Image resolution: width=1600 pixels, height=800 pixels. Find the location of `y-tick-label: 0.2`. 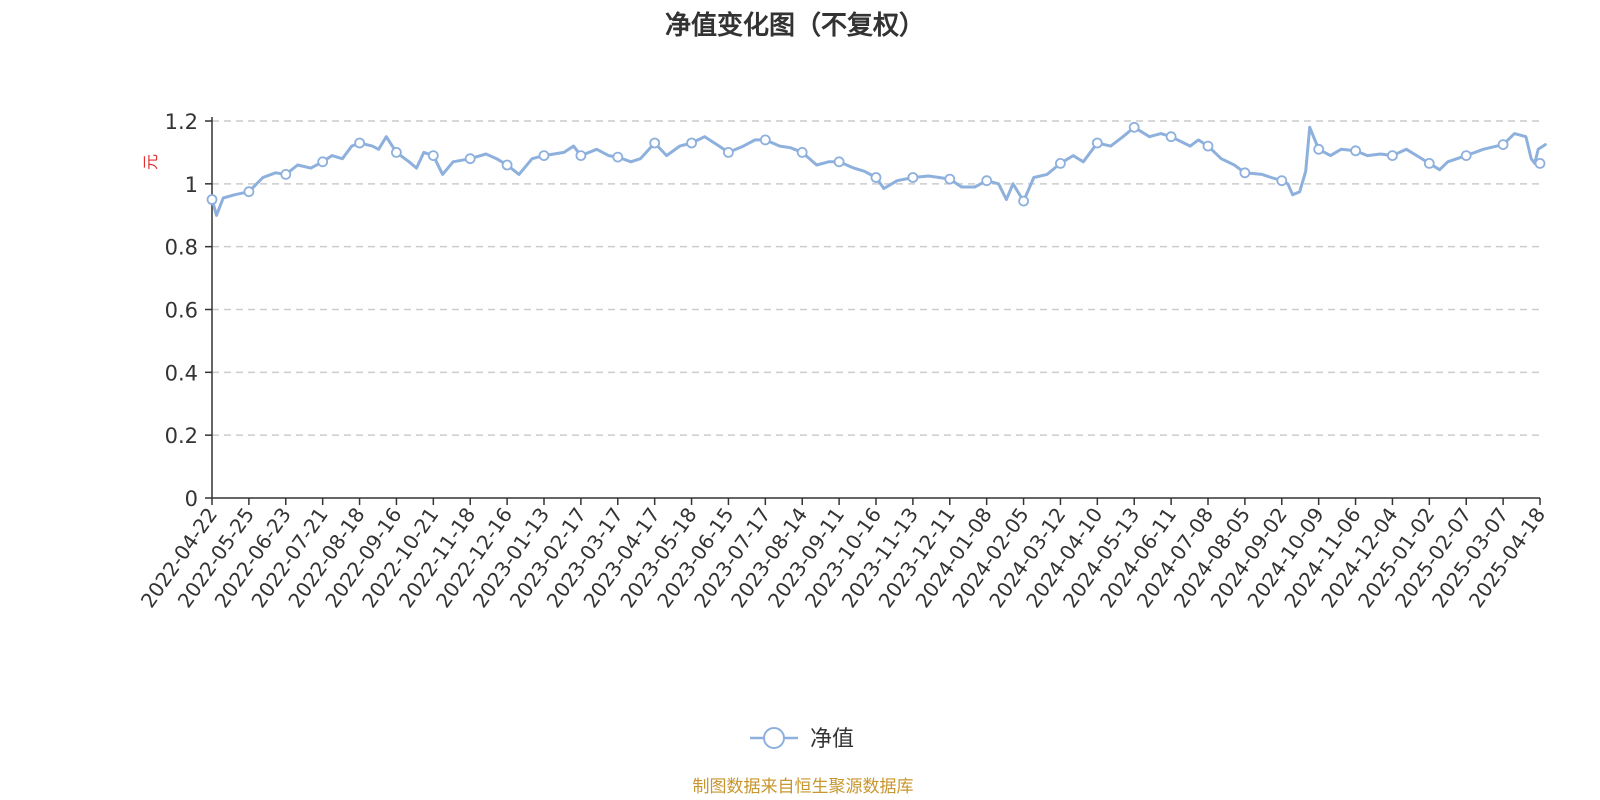

y-tick-label: 0.2 is located at coordinates (181, 436).